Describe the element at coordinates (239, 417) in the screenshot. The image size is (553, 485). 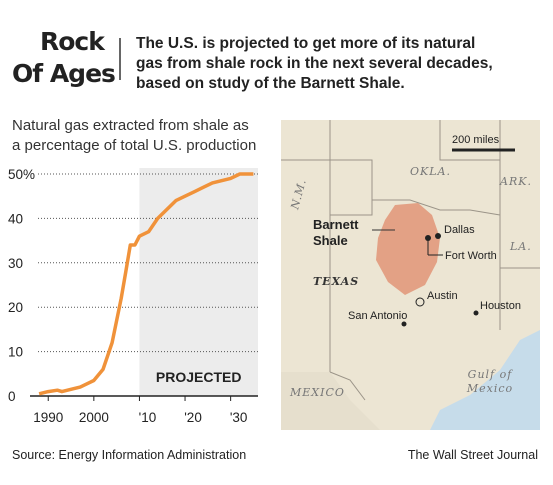
I see `x-tick-label: '30` at that location.